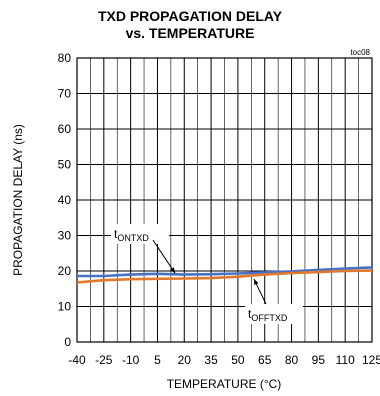  Describe the element at coordinates (225, 272) in the screenshot. I see `series-line-tontxd` at that location.